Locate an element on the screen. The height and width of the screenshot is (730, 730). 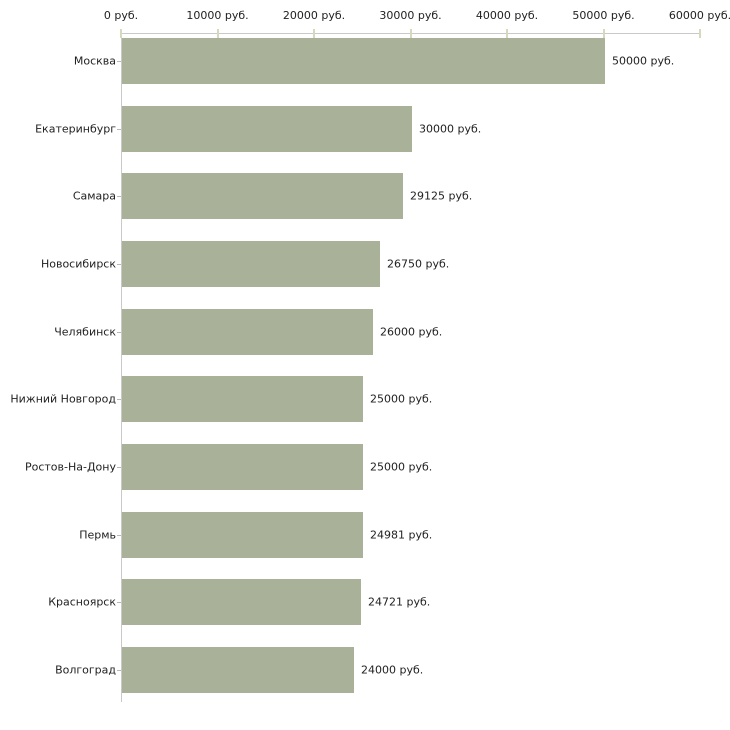
bar-value-label: 24981 руб. is located at coordinates (401, 535).